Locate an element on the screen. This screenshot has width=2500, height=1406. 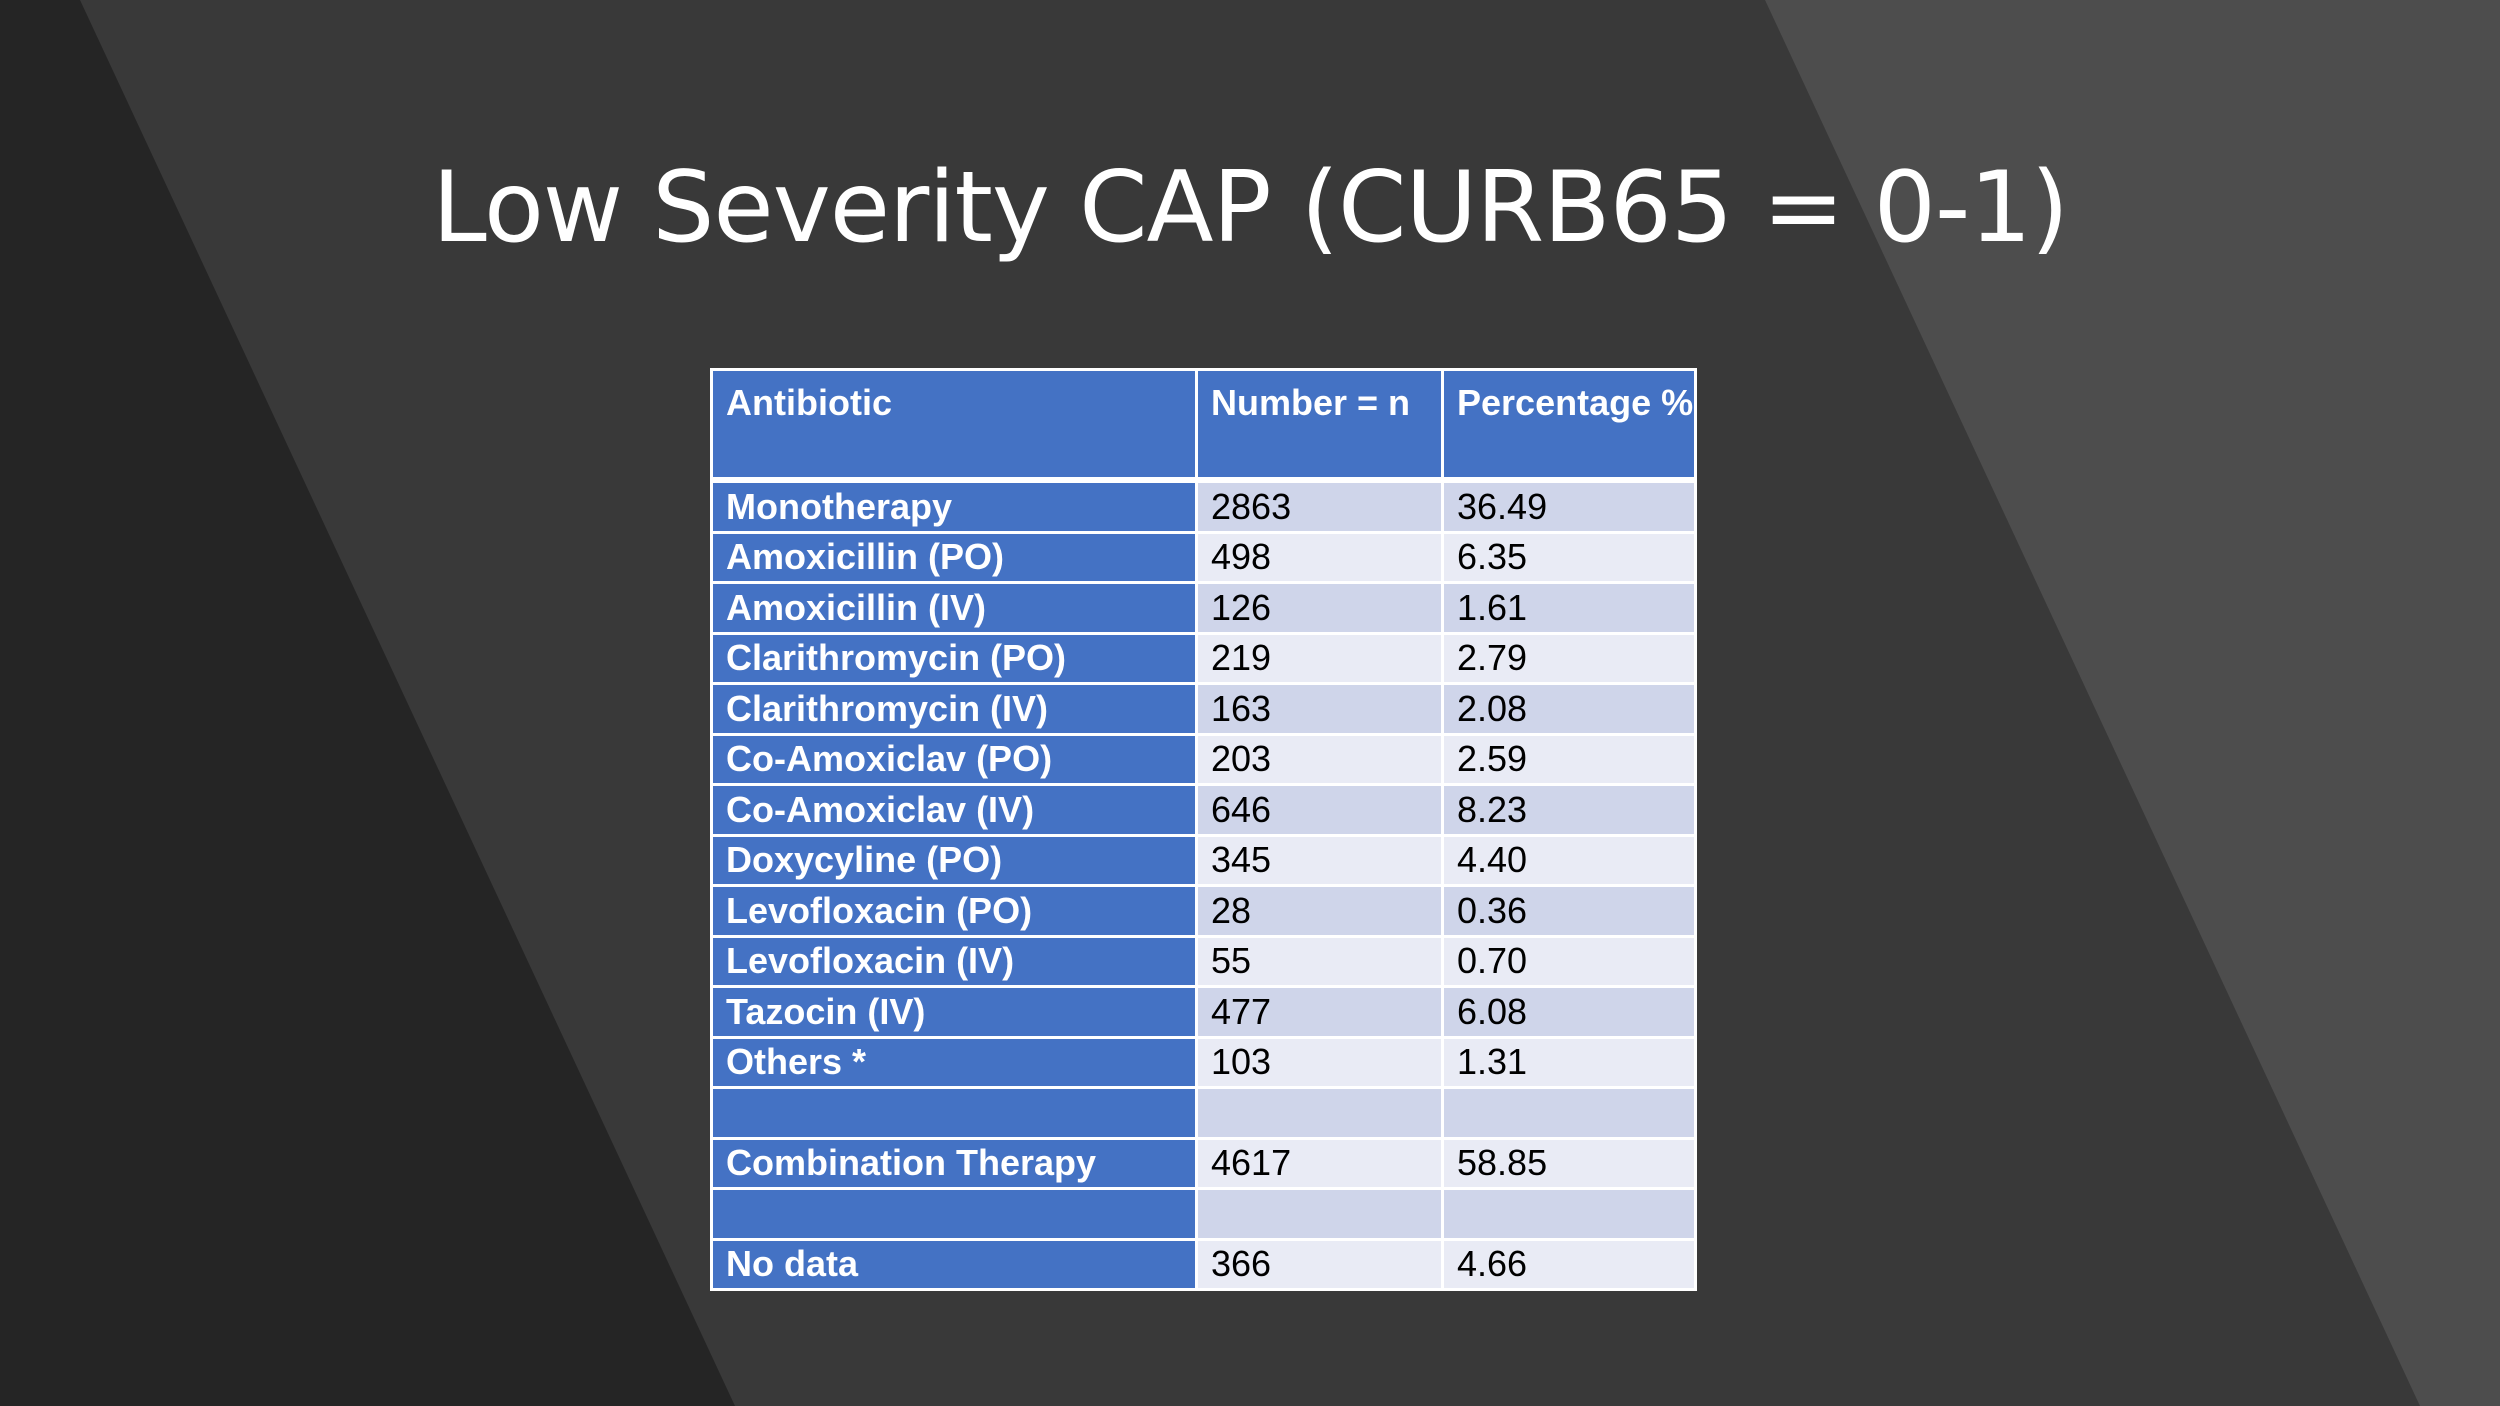
table-row: Doxycyline (PO) 345 4.40 is located at coordinates (1203, 860).